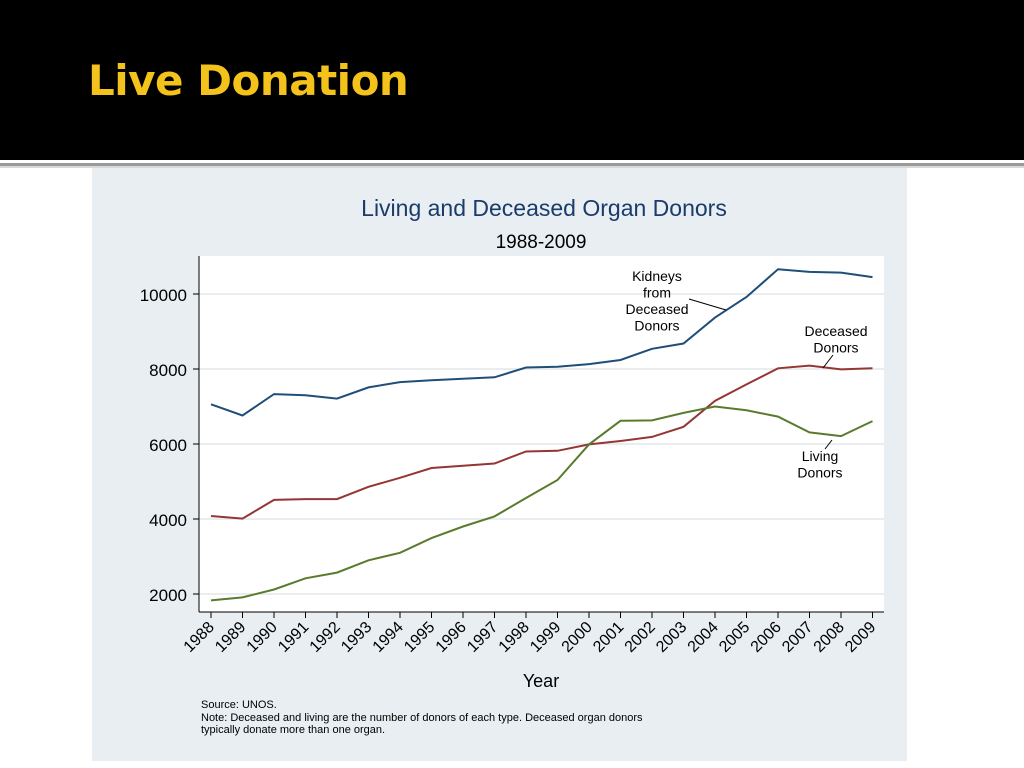 The width and height of the screenshot is (1024, 768). I want to click on x-tick-label: 1999, so click(545, 637).